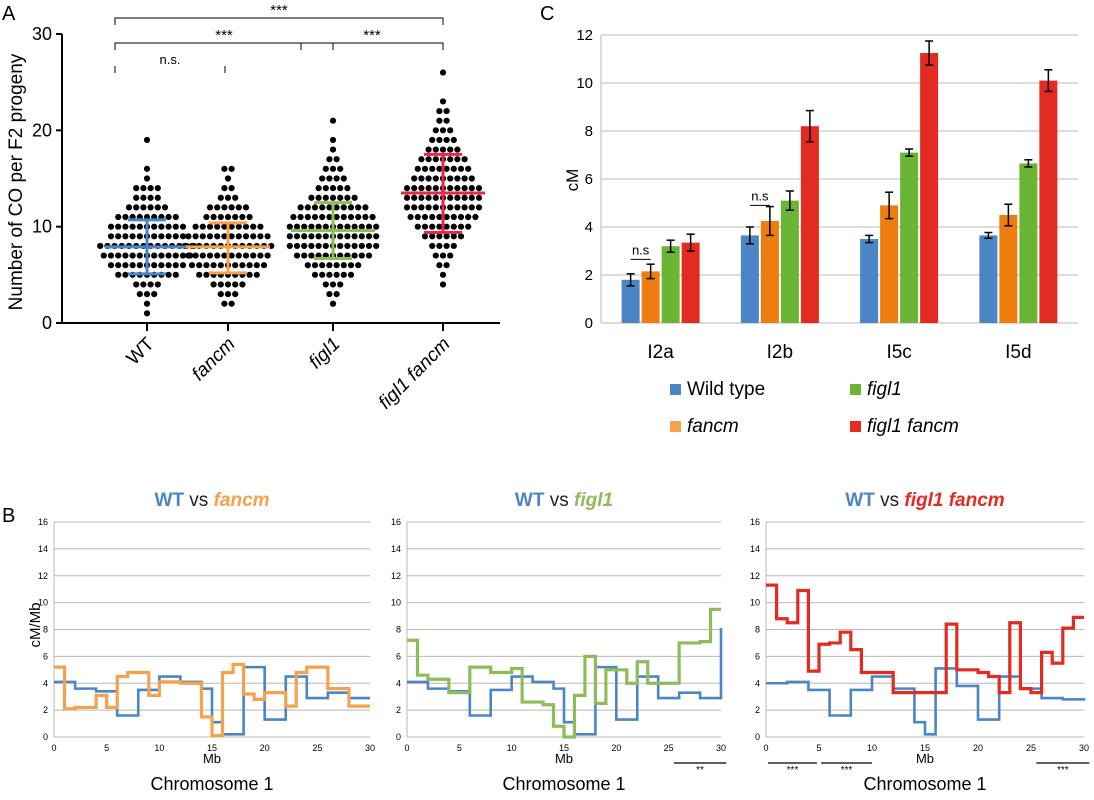 This screenshot has width=1094, height=800. I want to click on legend-label: fancm, so click(713, 426).